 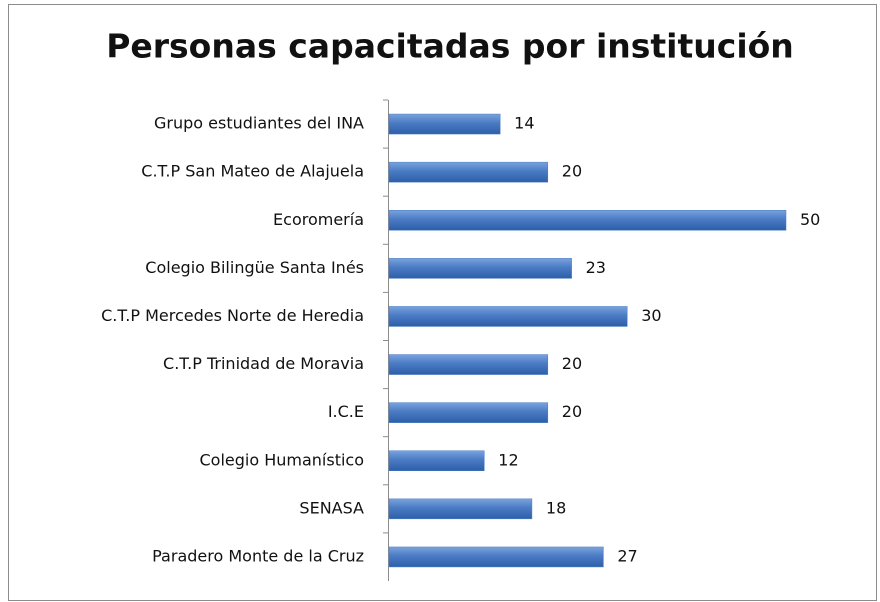 What do you see at coordinates (508, 459) in the screenshot?
I see `data-label: 12` at bounding box center [508, 459].